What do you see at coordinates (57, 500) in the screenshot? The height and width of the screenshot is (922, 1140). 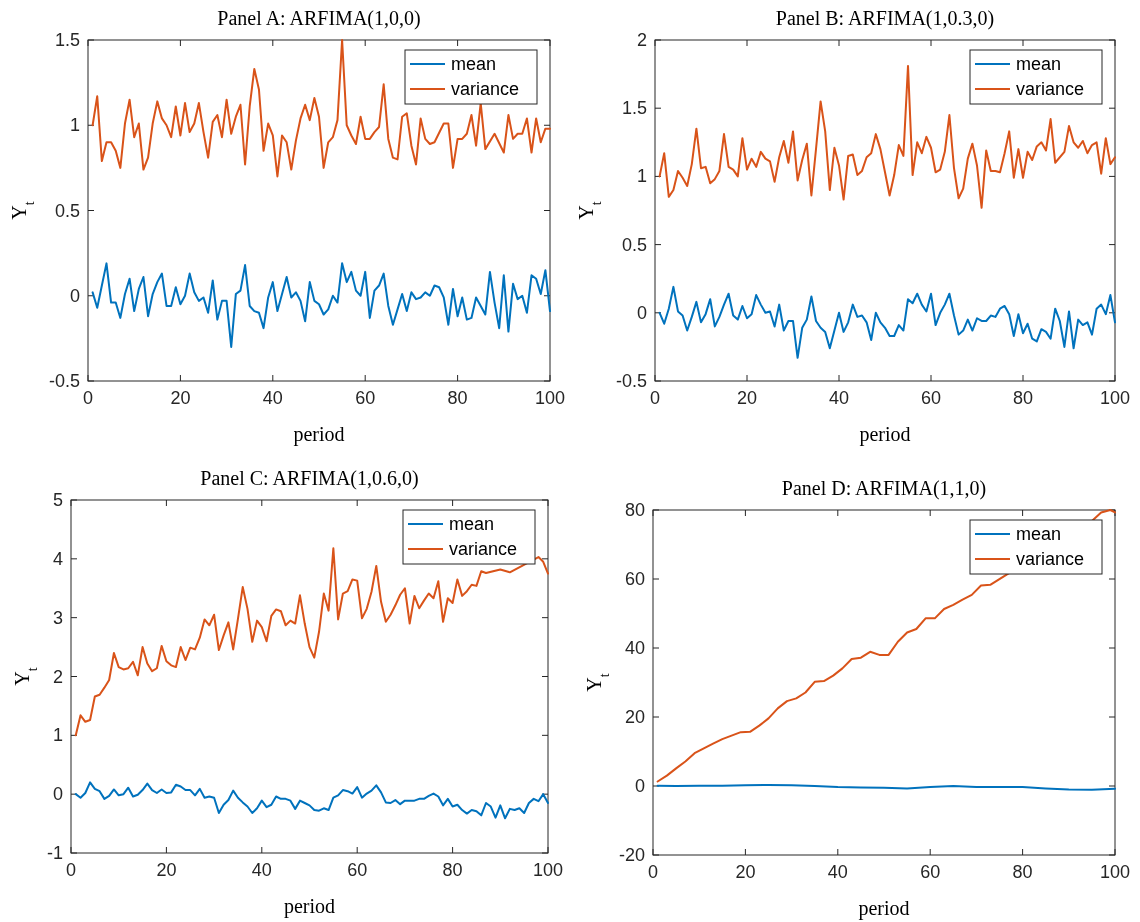 I see `y-tick-label: 5` at bounding box center [57, 500].